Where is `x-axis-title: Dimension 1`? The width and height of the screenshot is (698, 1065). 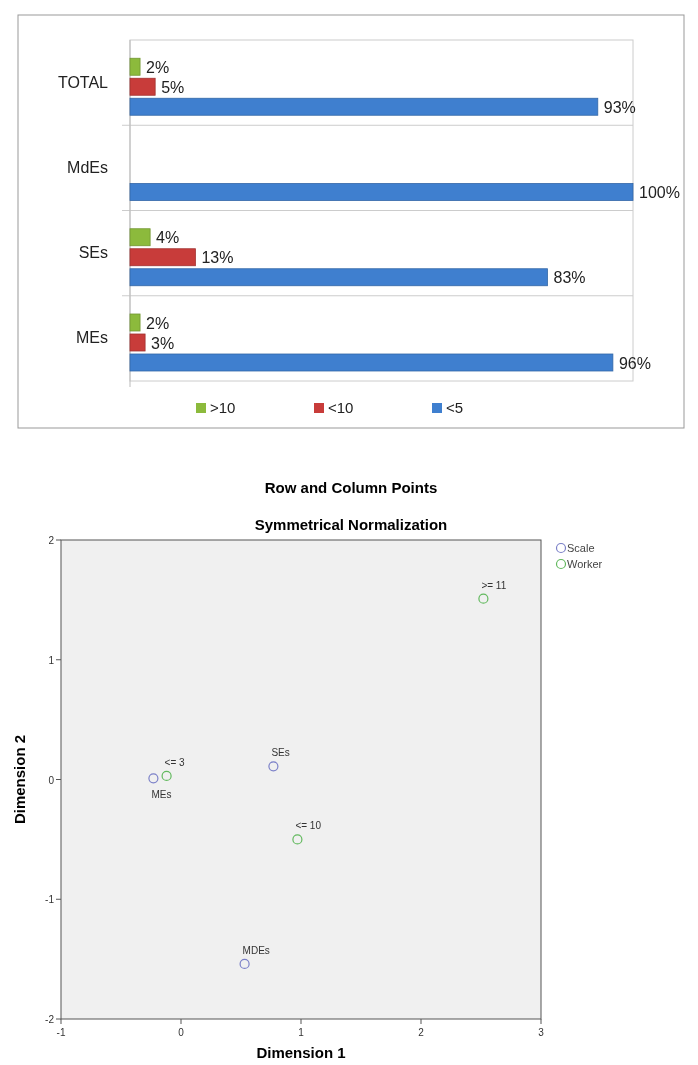 x-axis-title: Dimension 1 is located at coordinates (301, 1052).